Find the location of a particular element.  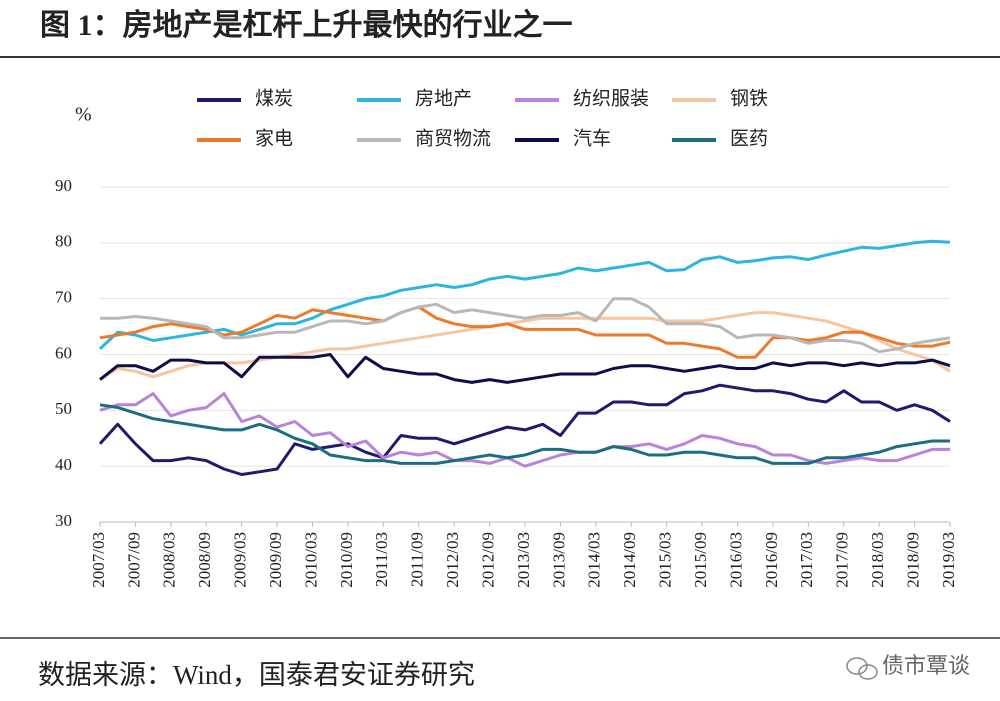

x-tick-label: 2013/09 is located at coordinates (558, 560).